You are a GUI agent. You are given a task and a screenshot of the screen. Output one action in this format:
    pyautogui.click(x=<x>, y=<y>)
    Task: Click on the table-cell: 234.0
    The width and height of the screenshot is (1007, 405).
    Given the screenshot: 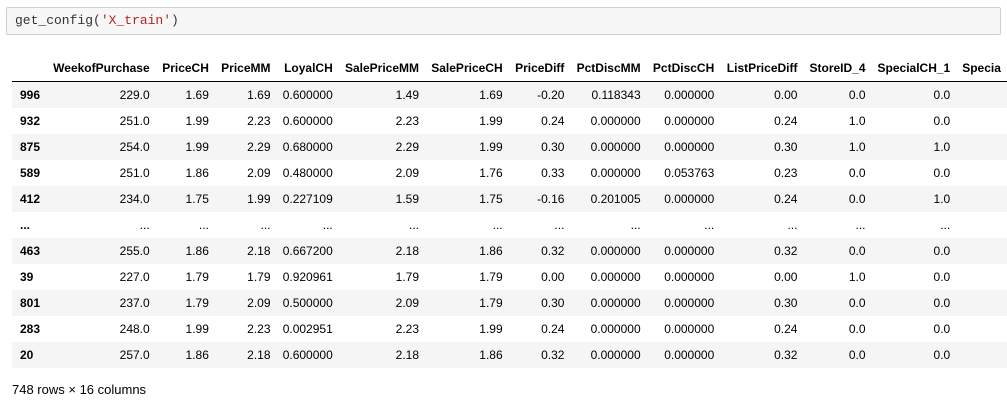 What is the action you would take?
    pyautogui.click(x=134, y=199)
    